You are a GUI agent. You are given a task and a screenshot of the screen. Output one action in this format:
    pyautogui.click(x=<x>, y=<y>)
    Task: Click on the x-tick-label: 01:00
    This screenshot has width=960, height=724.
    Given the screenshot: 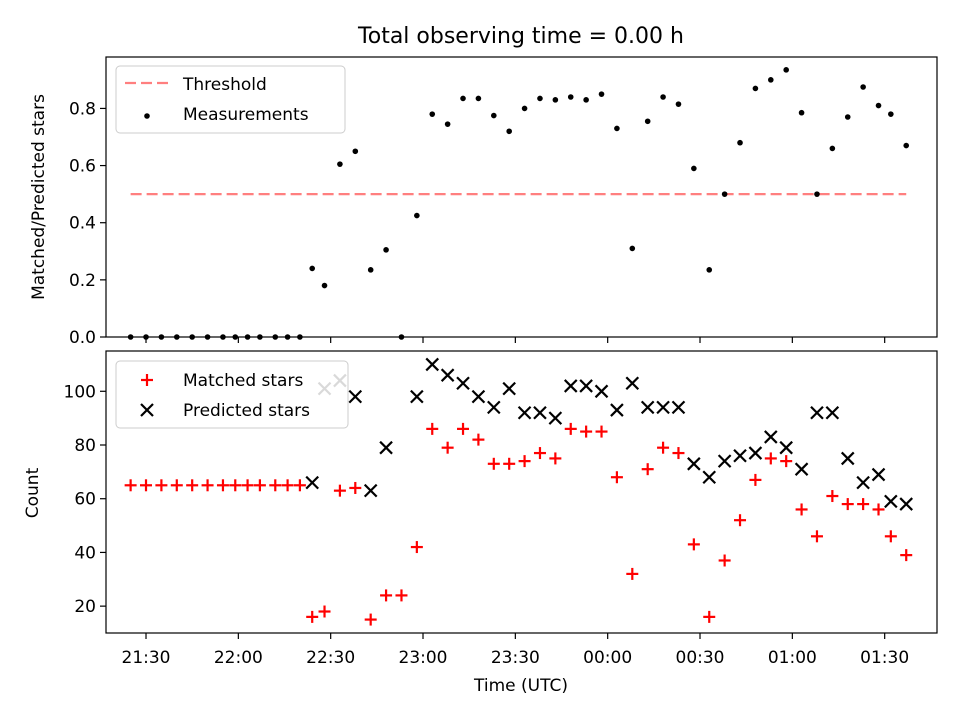 What is the action you would take?
    pyautogui.click(x=792, y=658)
    